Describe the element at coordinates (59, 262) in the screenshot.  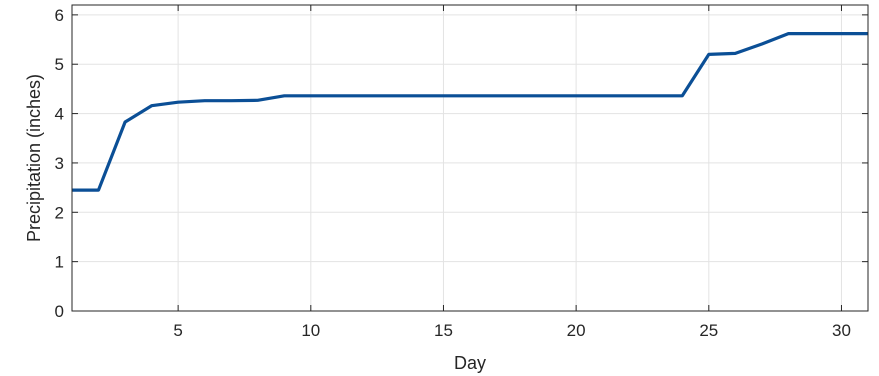
I see `y-tick-label: 1` at that location.